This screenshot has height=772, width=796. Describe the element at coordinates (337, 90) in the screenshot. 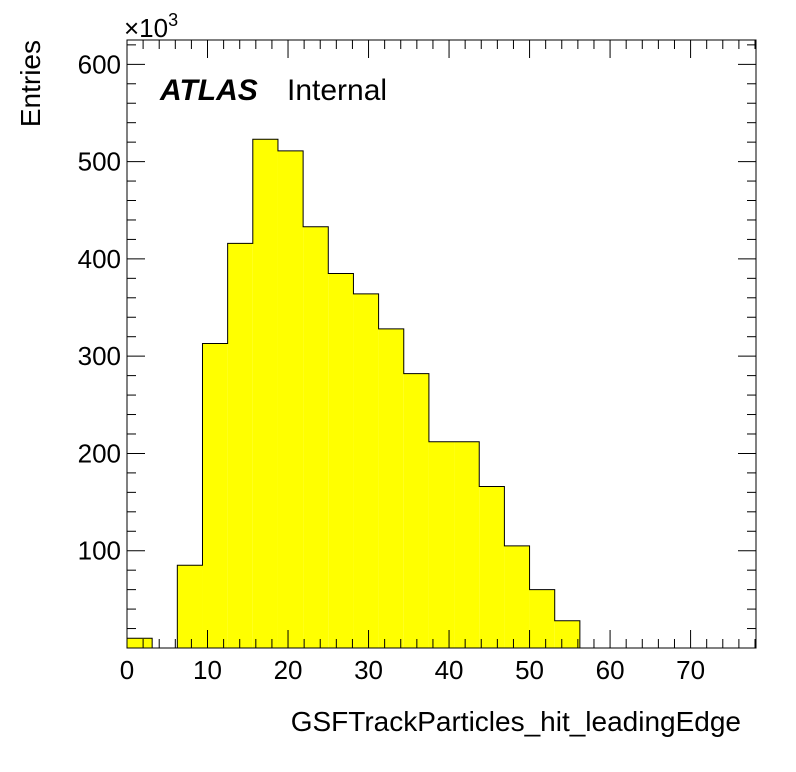

I see `internal-label: Internal` at that location.